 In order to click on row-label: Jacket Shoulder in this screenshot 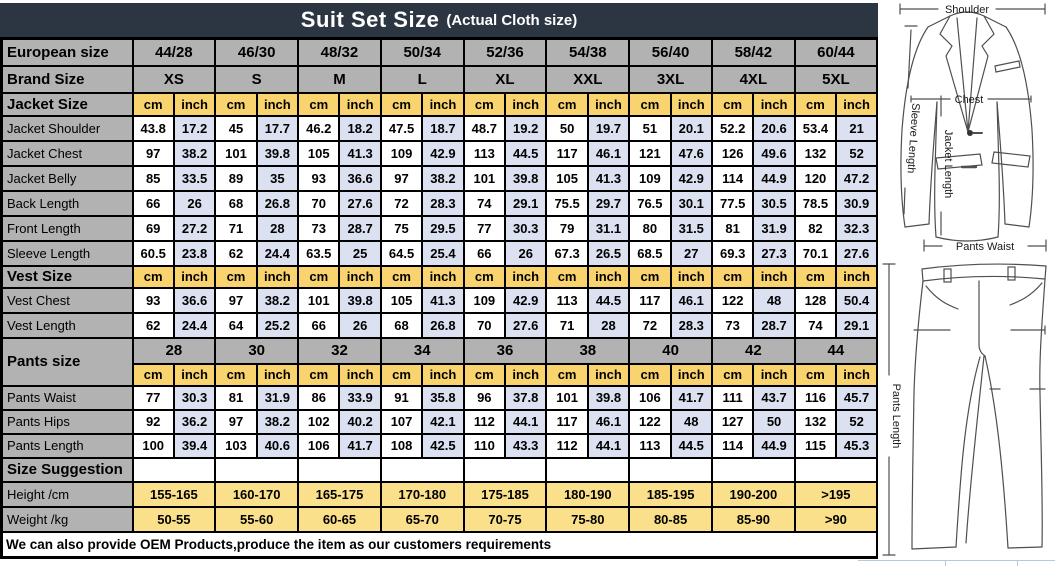, I will do `click(67, 128)`.